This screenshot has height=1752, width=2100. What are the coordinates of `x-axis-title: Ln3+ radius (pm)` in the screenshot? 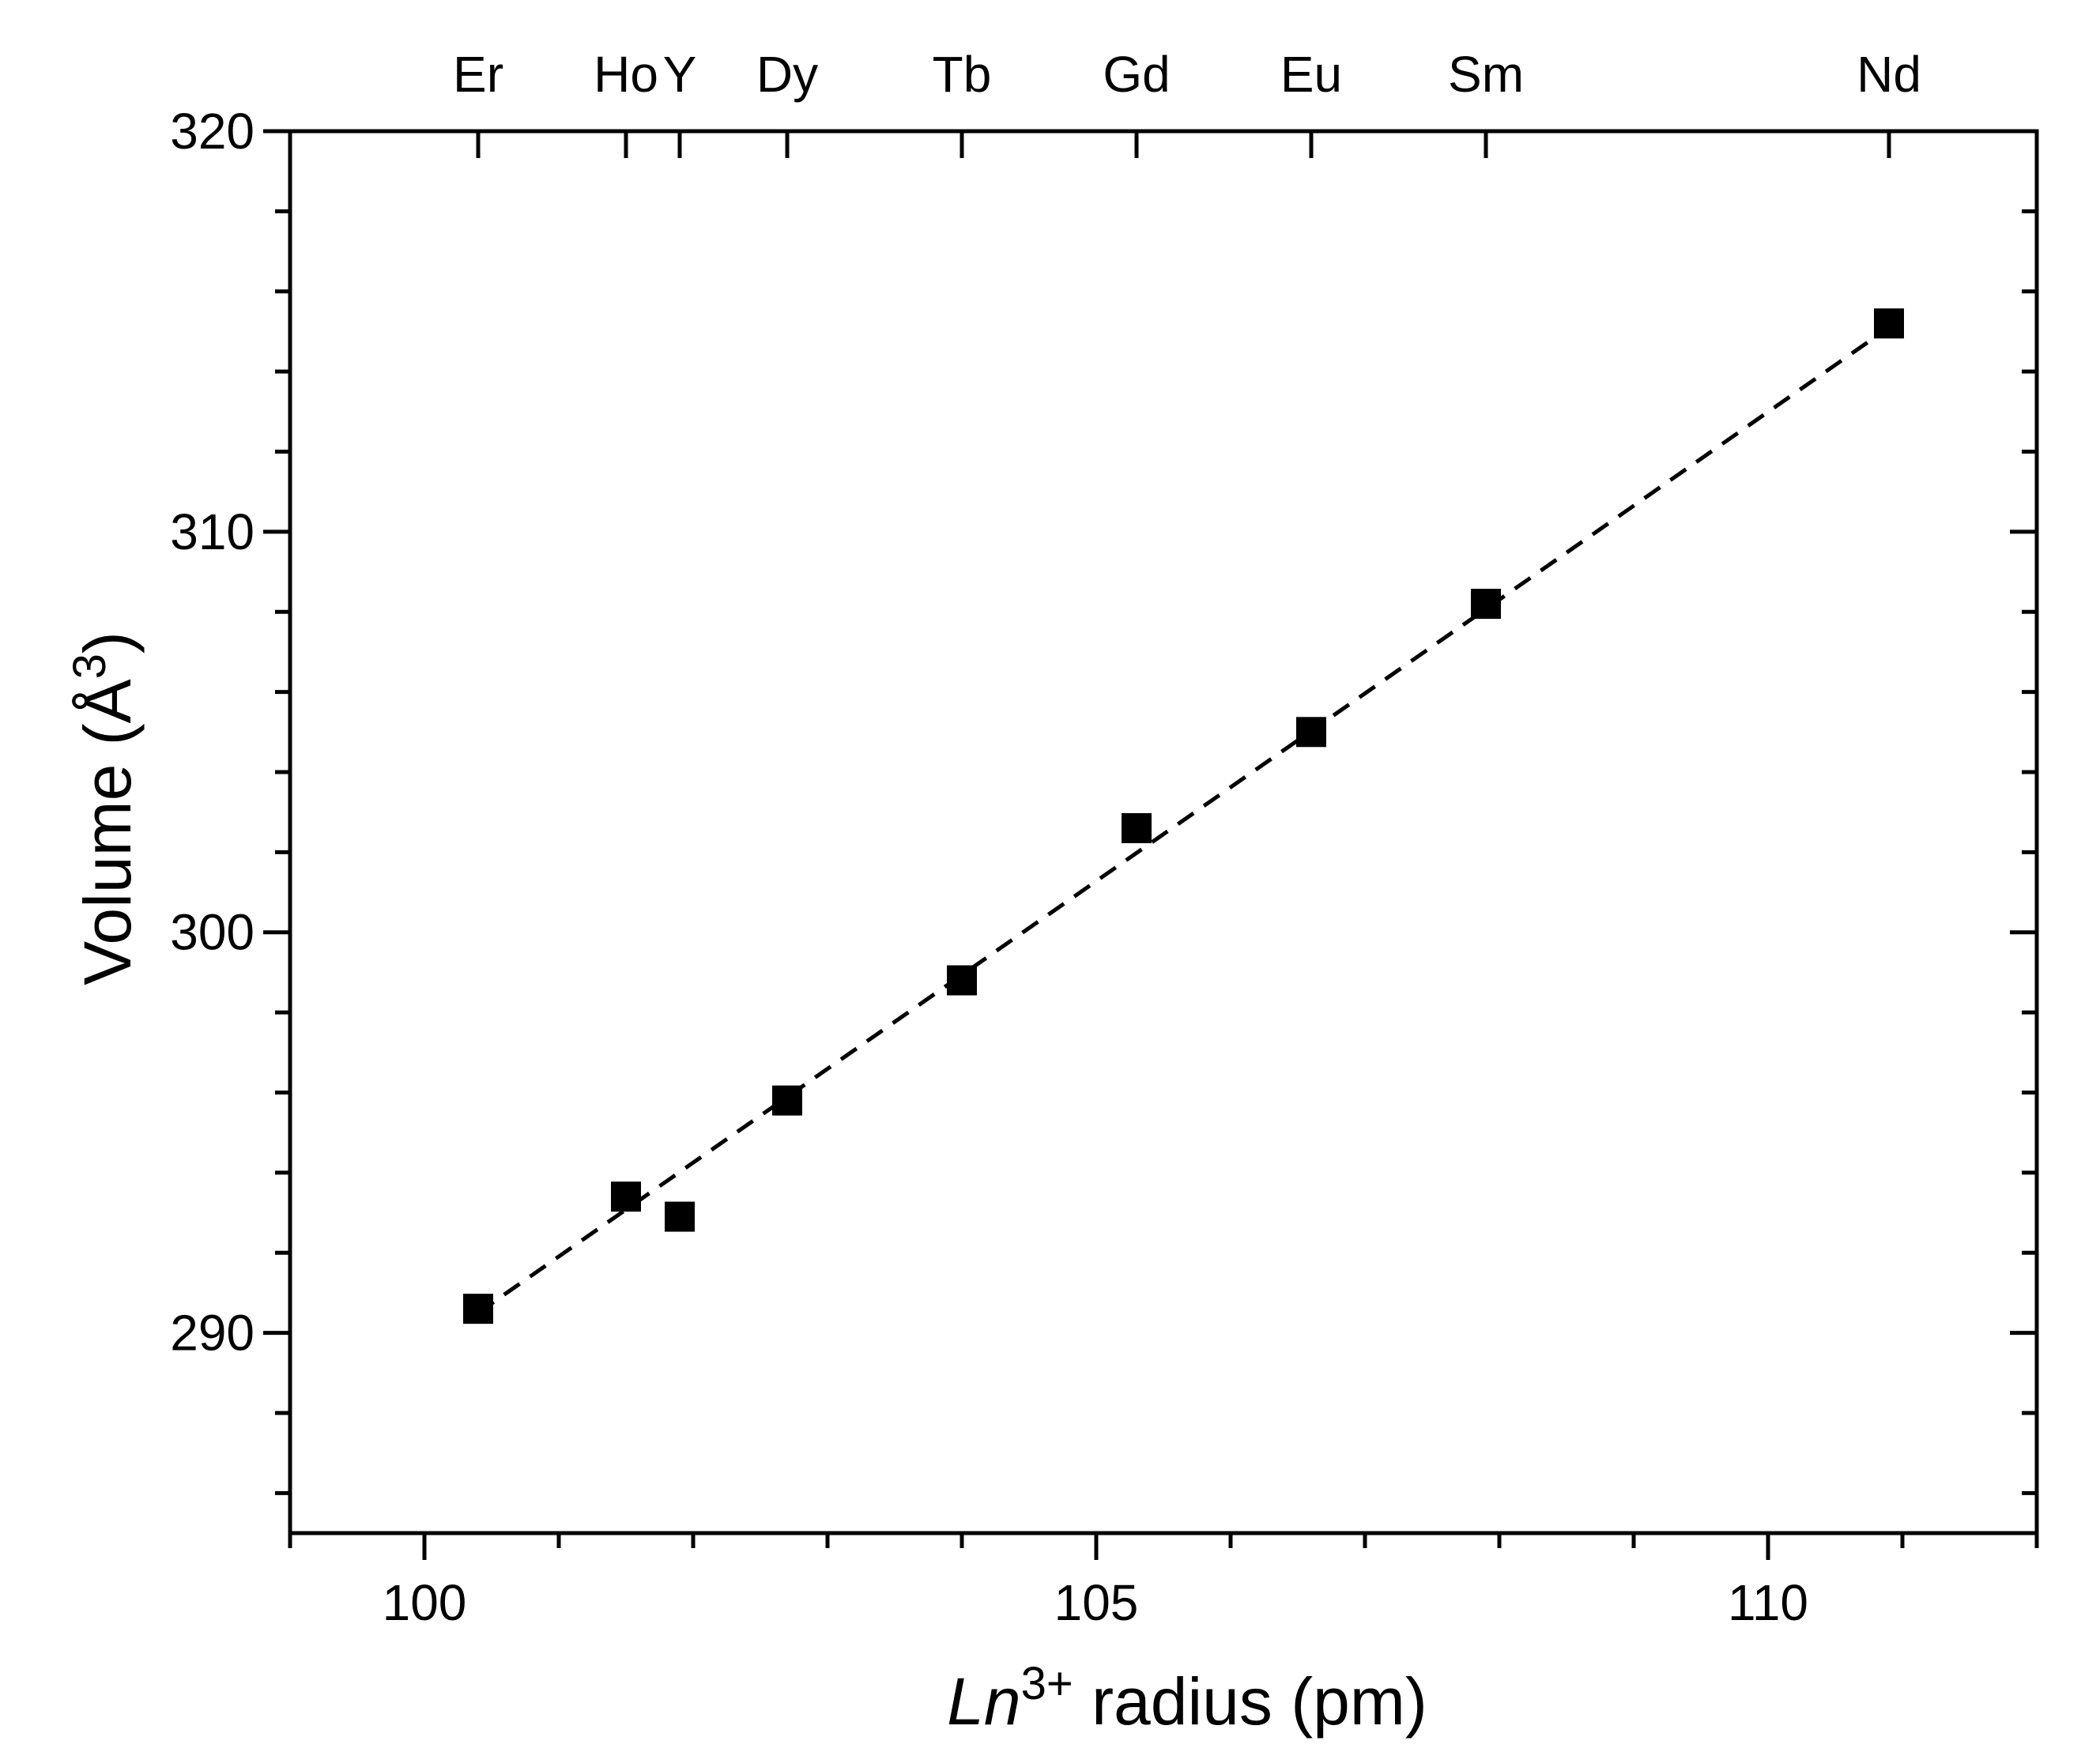 It's located at (1187, 1699).